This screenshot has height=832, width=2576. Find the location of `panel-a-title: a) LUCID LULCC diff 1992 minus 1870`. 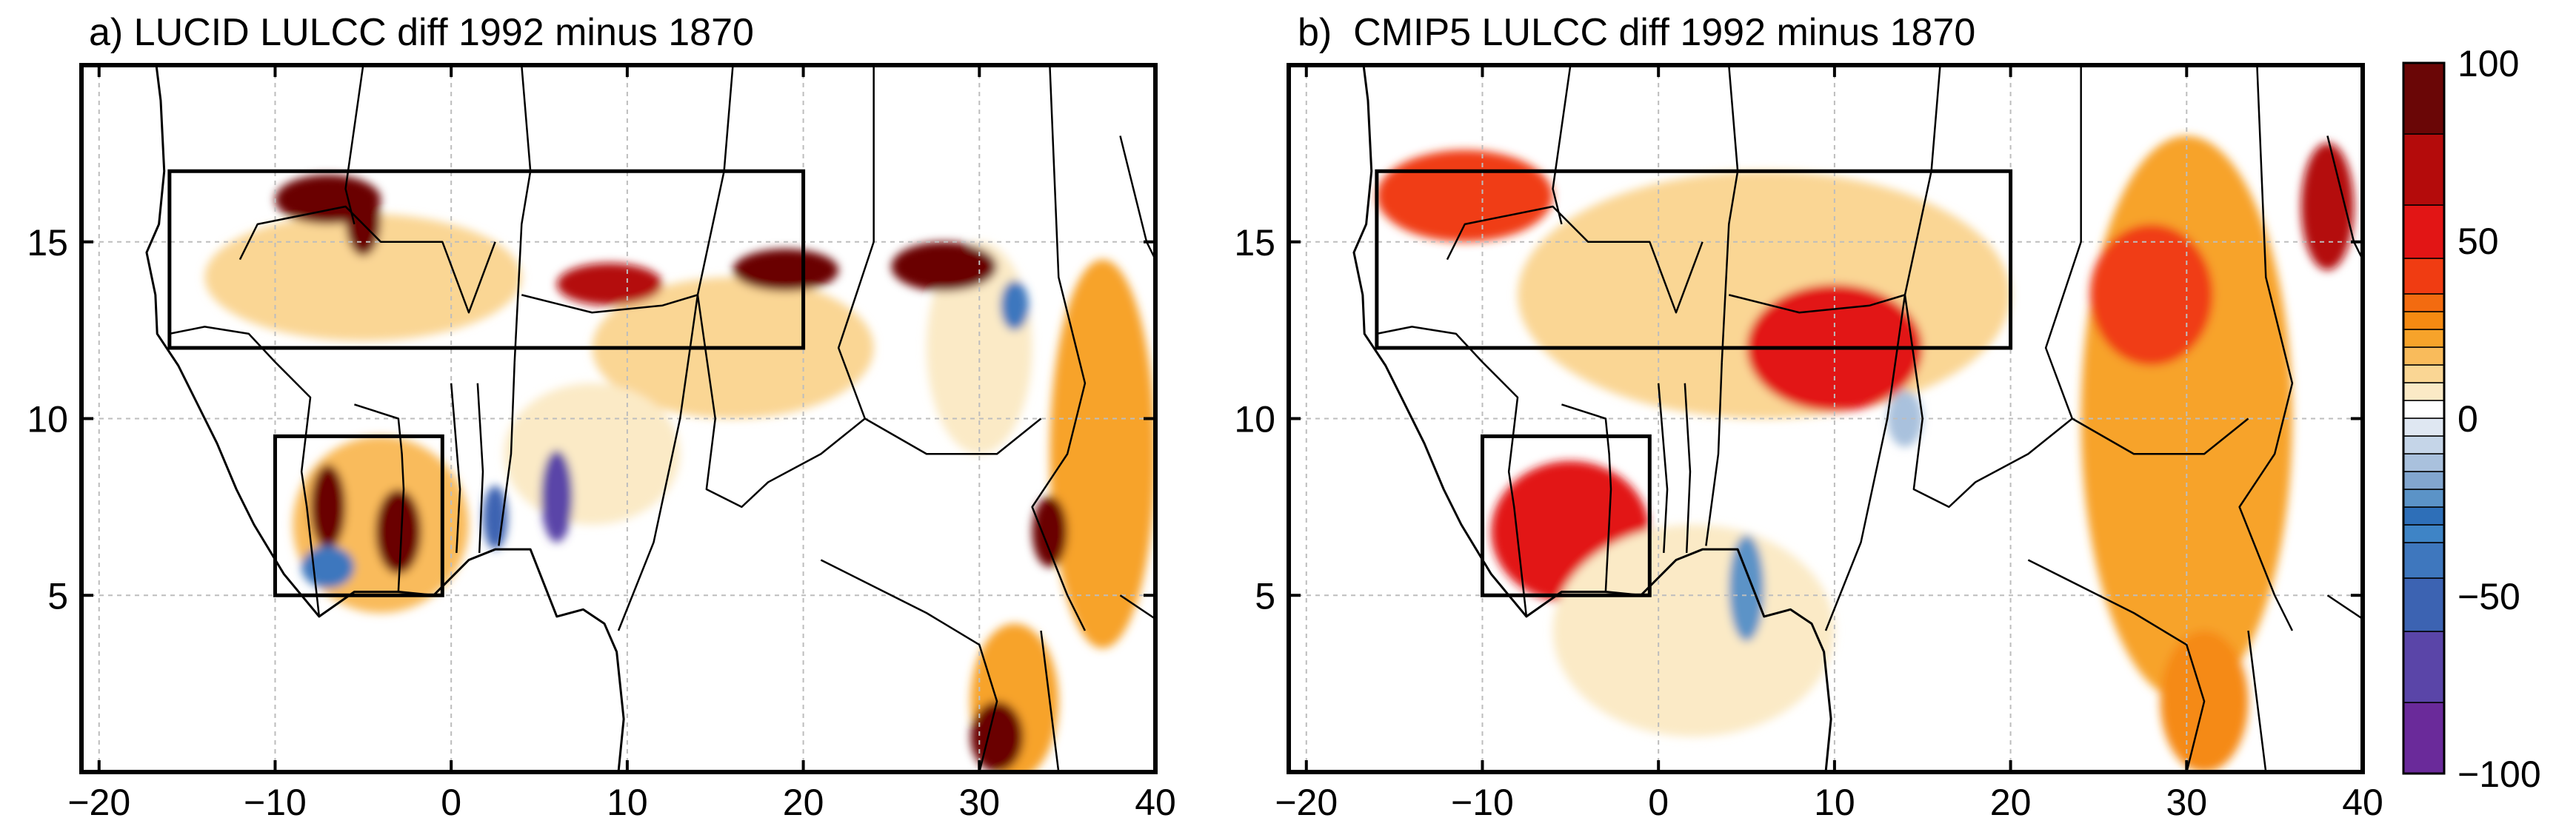

panel-a-title: a) LUCID LULCC diff 1992 minus 1870 is located at coordinates (421, 32).